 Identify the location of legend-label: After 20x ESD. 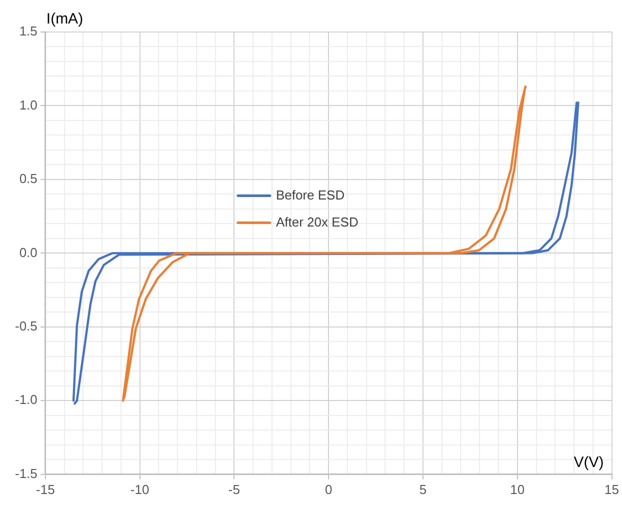
(317, 222).